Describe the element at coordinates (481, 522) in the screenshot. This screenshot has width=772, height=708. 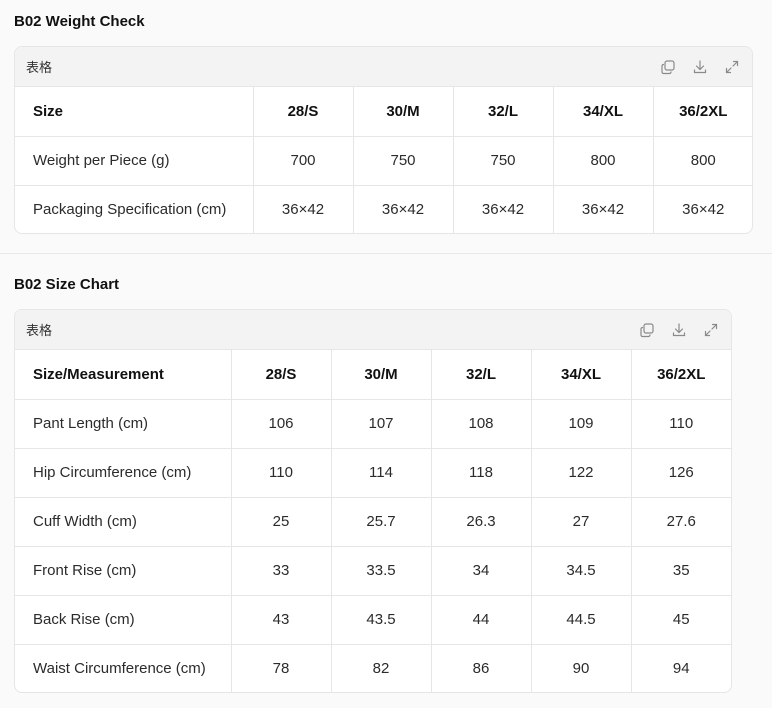
I see `table-cell: 26.3` at that location.